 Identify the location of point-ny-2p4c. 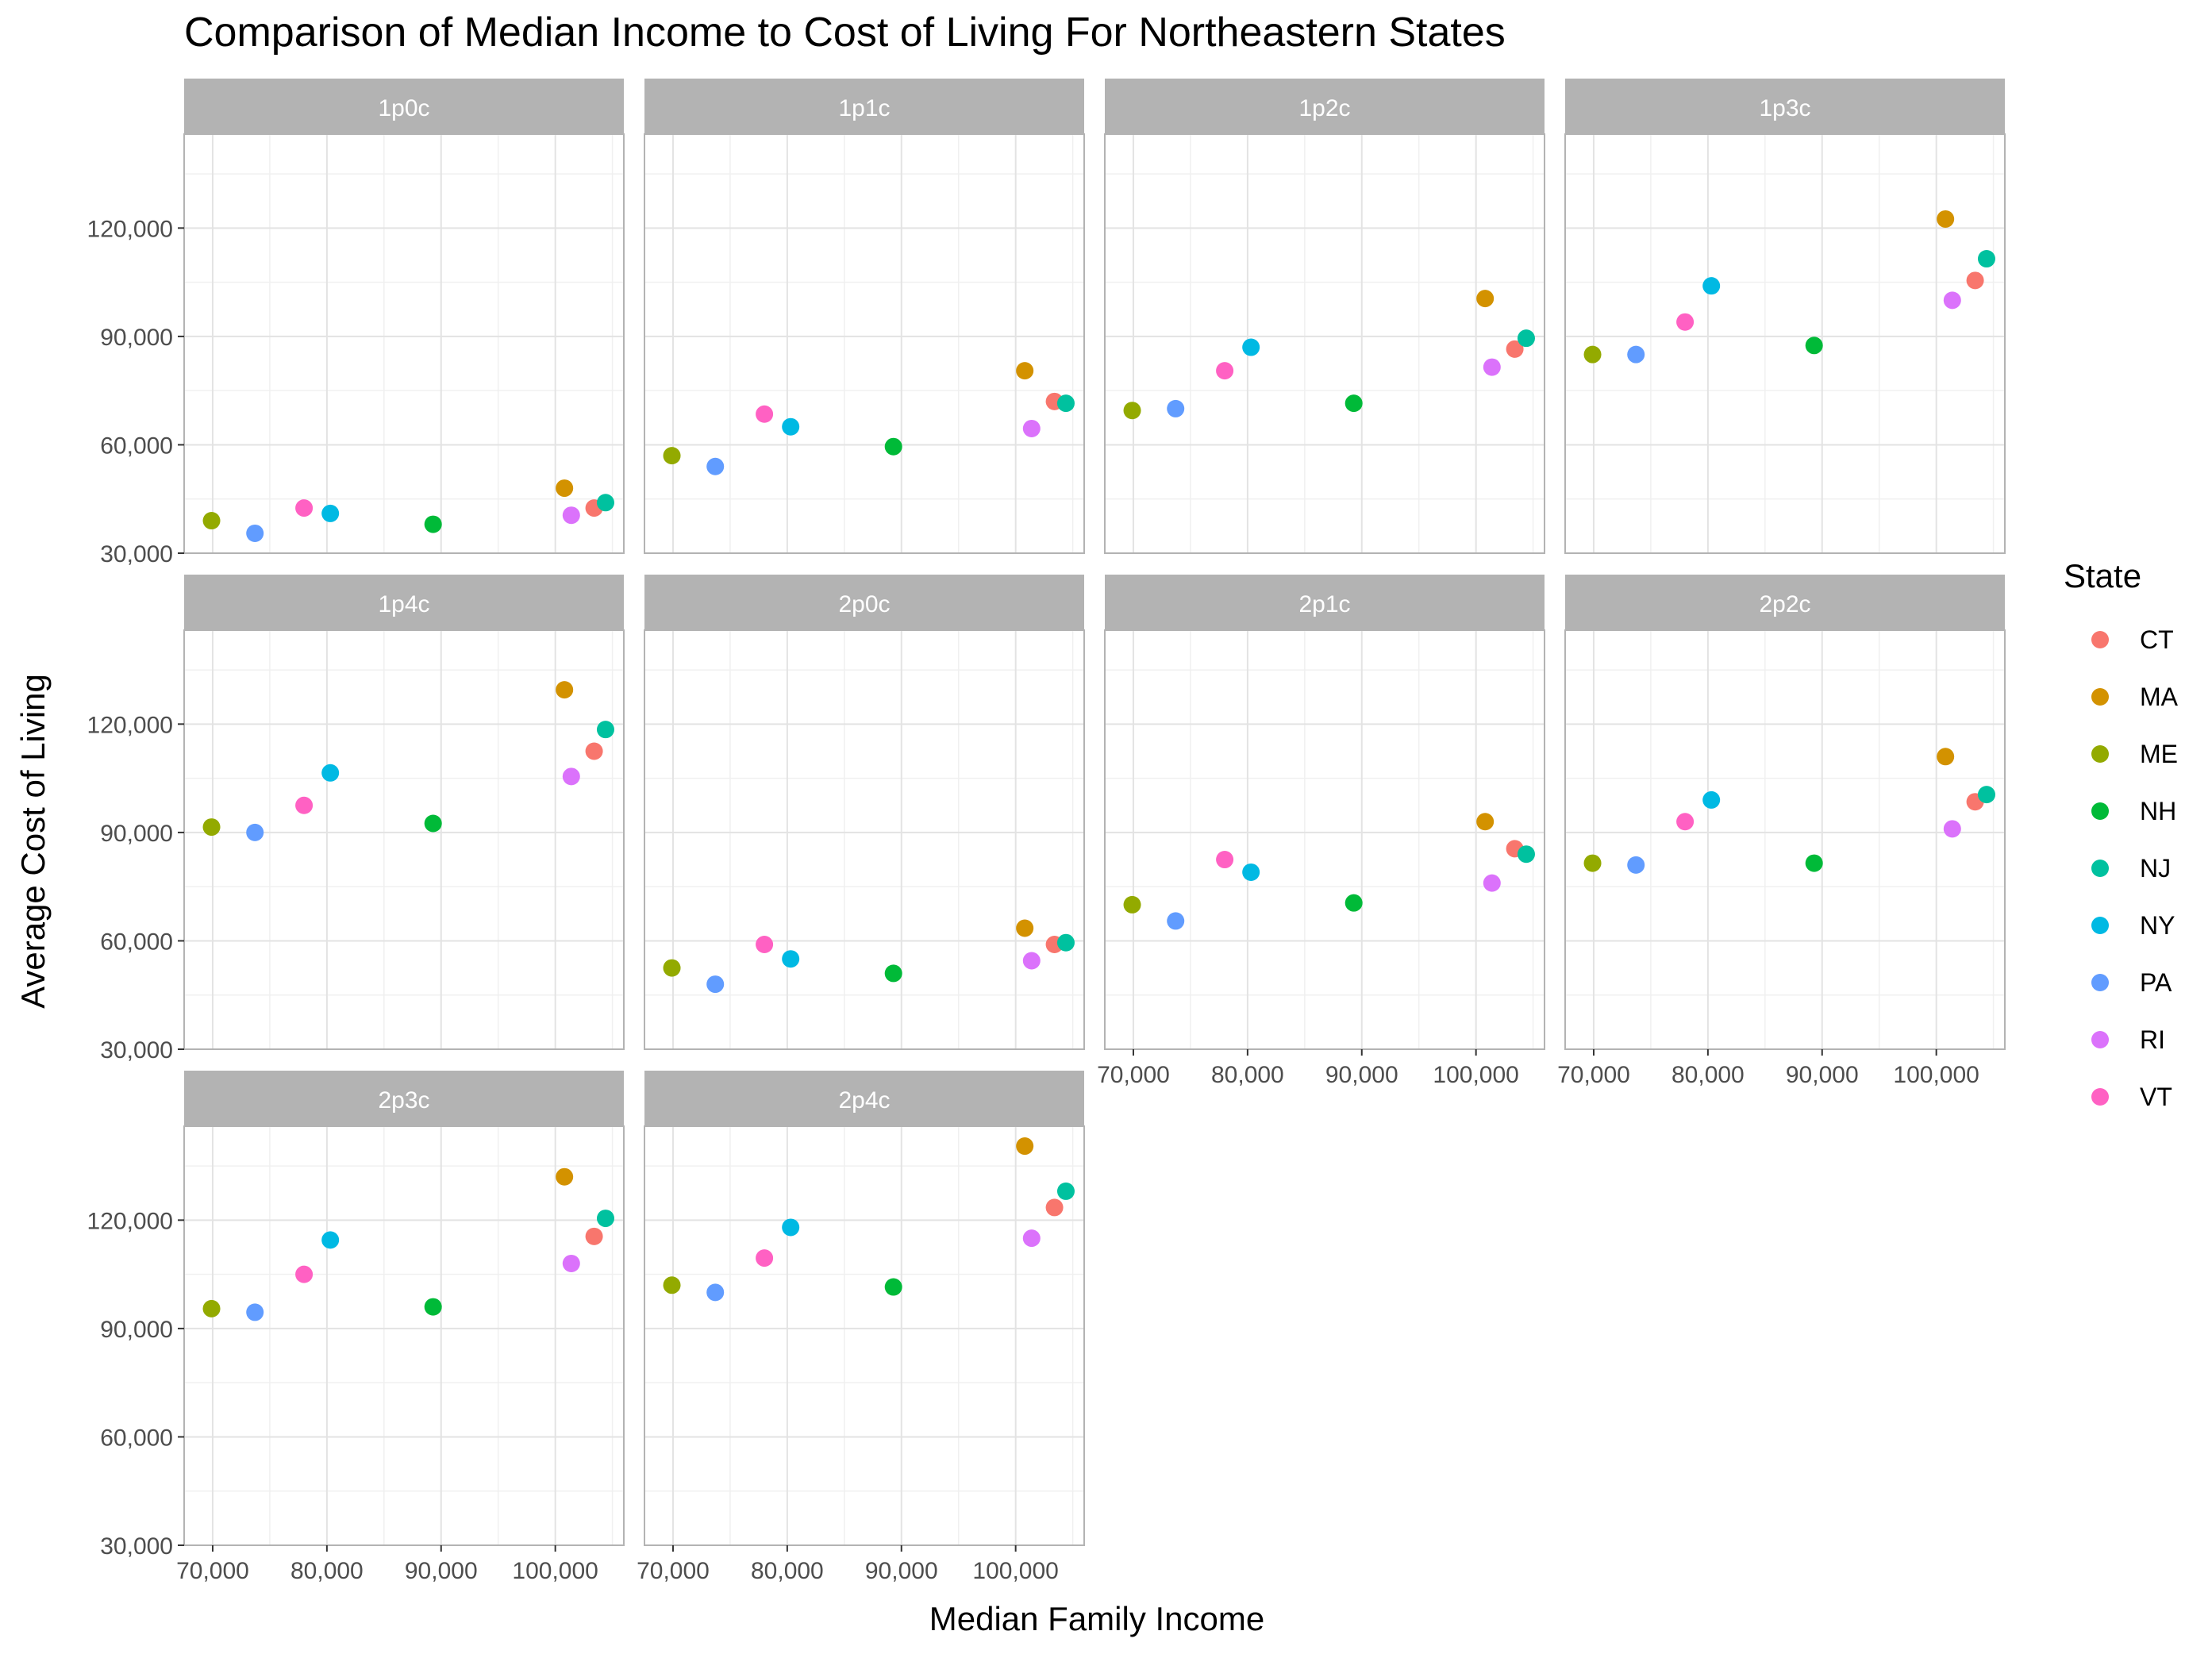
(791, 1227).